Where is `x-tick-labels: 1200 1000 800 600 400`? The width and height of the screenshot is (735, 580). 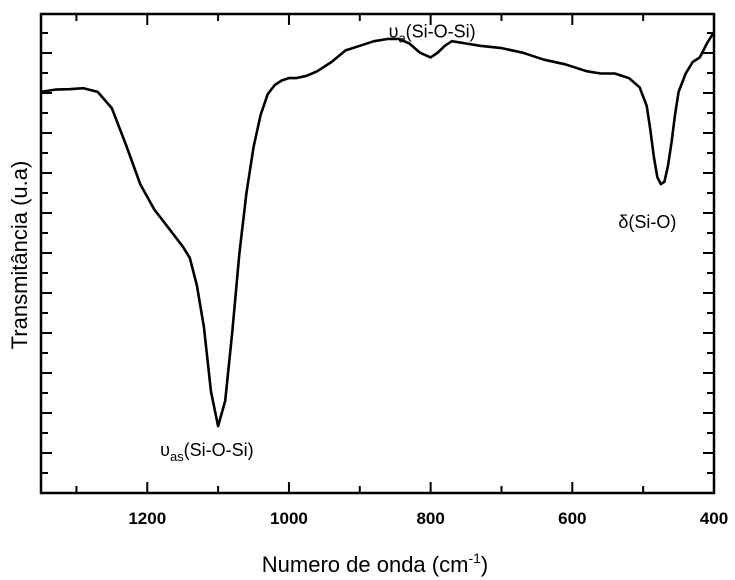
x-tick-labels: 1200 1000 800 600 400 is located at coordinates (428, 518).